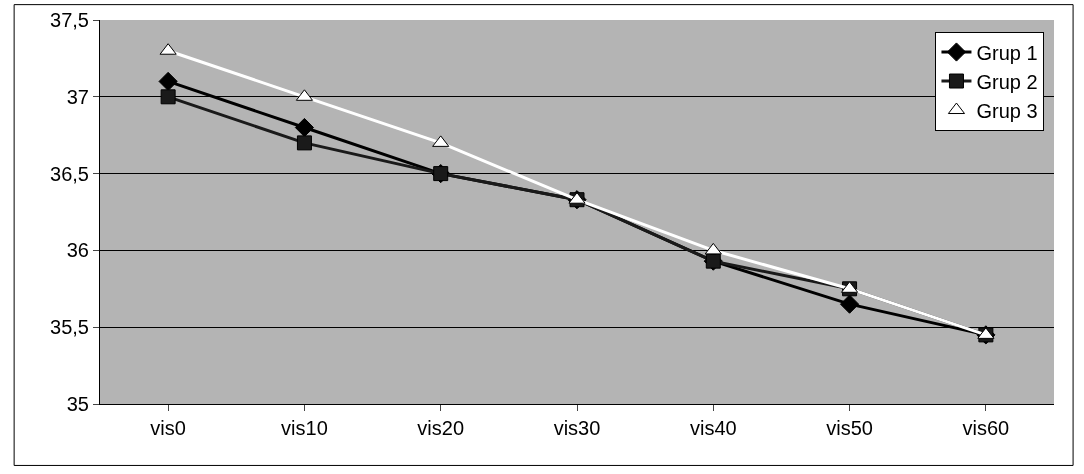  I want to click on y-tick-label: 36, so click(77, 250).